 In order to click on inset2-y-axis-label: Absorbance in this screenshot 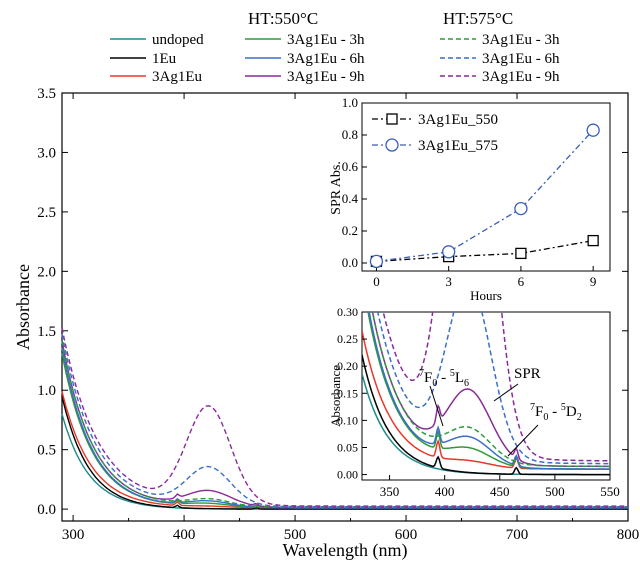, I will do `click(335, 396)`.